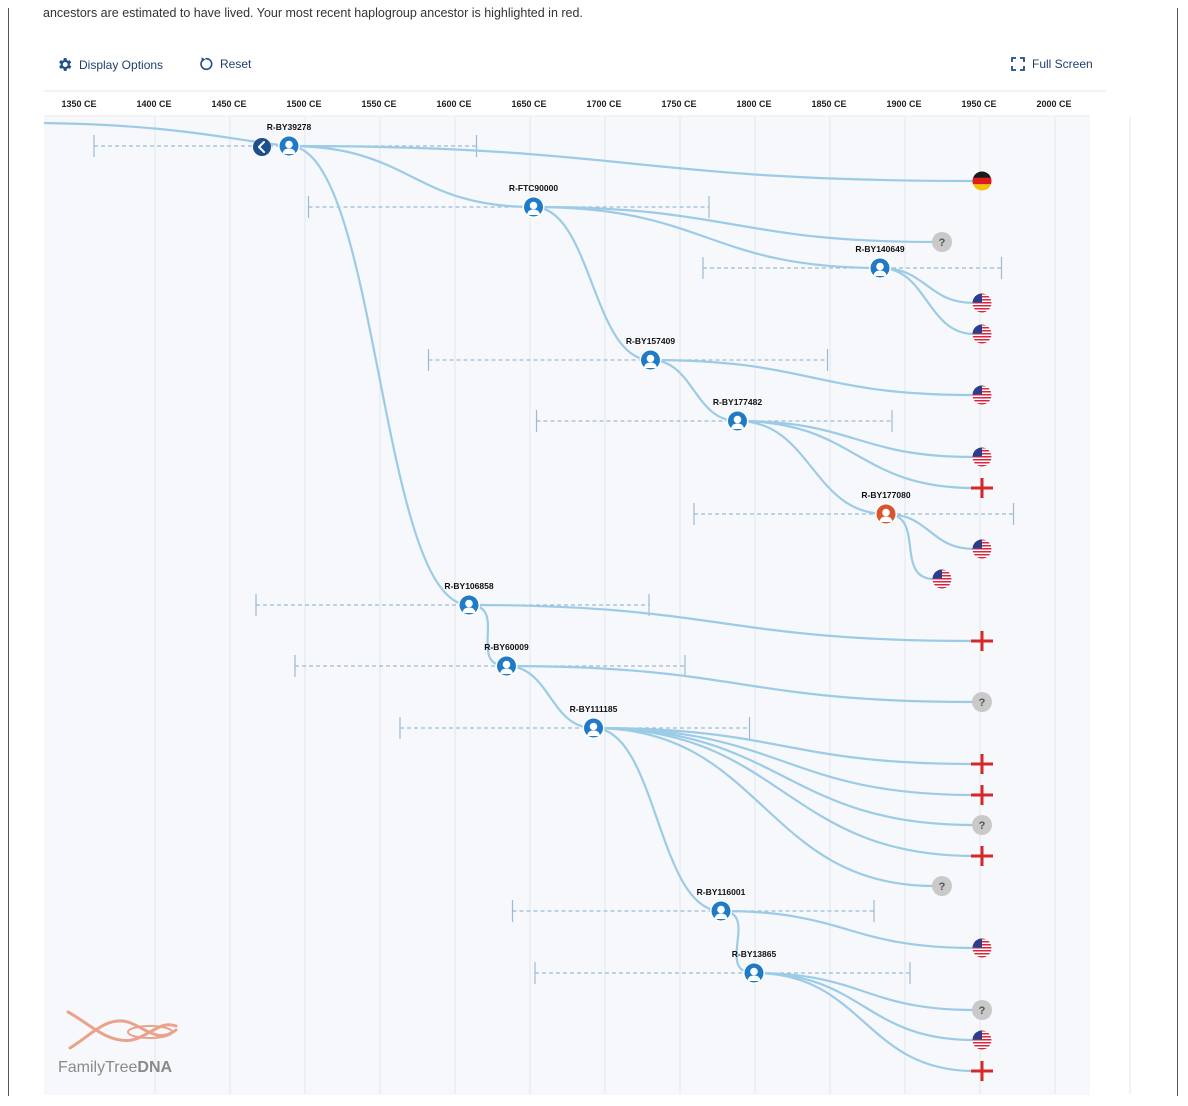  Describe the element at coordinates (65, 64) in the screenshot. I see `gear-icon` at that location.